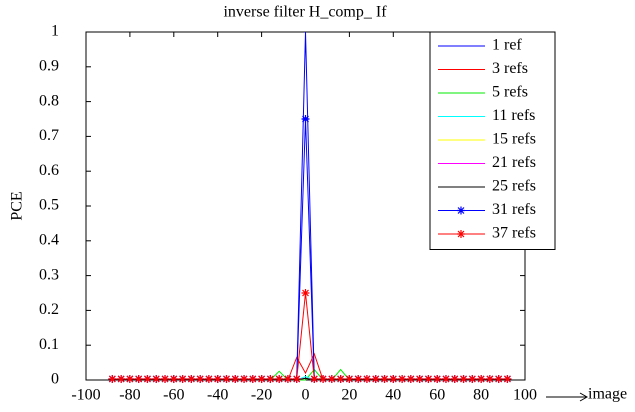  I want to click on x-tick-label: 20, so click(349, 395).